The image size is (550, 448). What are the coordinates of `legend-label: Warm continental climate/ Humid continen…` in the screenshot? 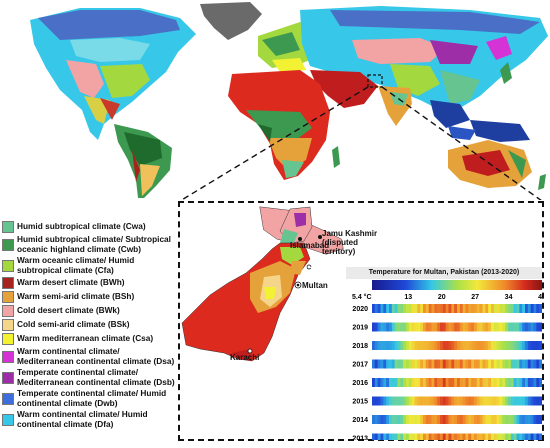 It's located at (82, 419).